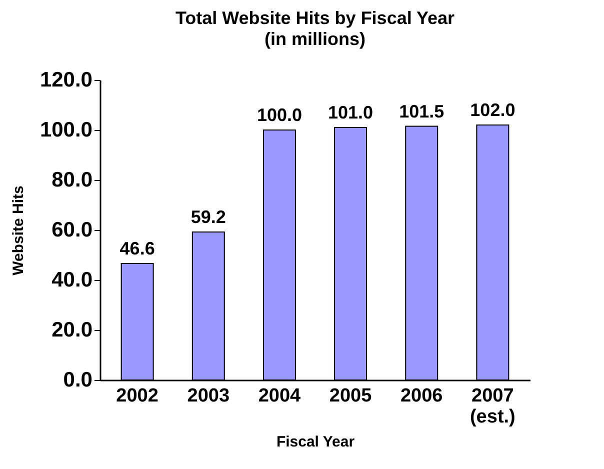  I want to click on data-label: 102.0, so click(493, 110).